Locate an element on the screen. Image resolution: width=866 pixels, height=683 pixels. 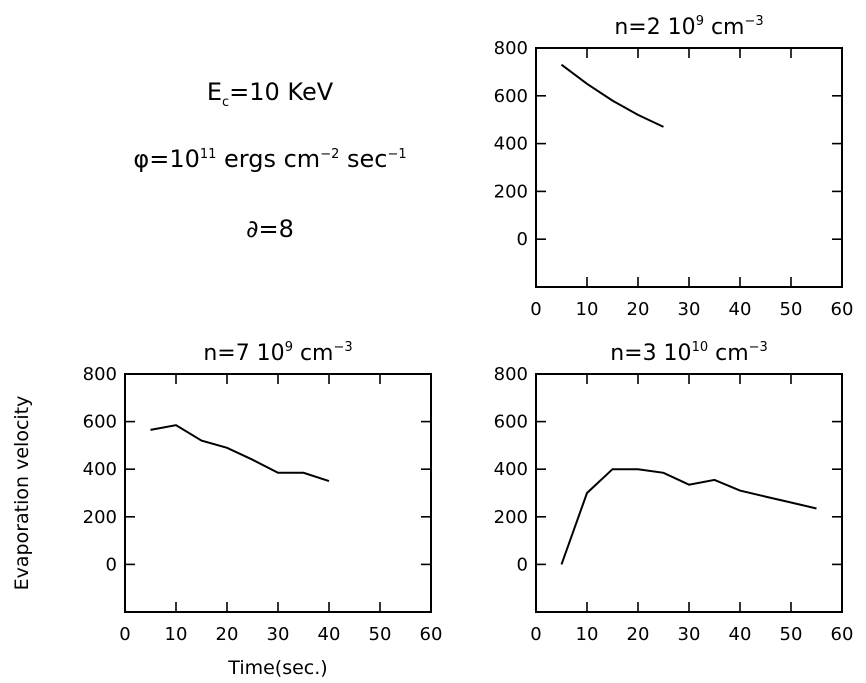
flux-sec-exponent: −1 is located at coordinates (397, 154).